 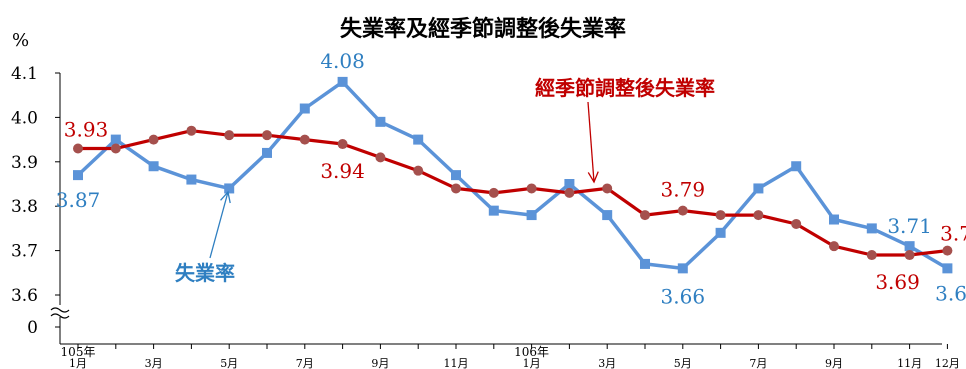 I want to click on data-label-series-1: 3.93, so click(x=86, y=129).